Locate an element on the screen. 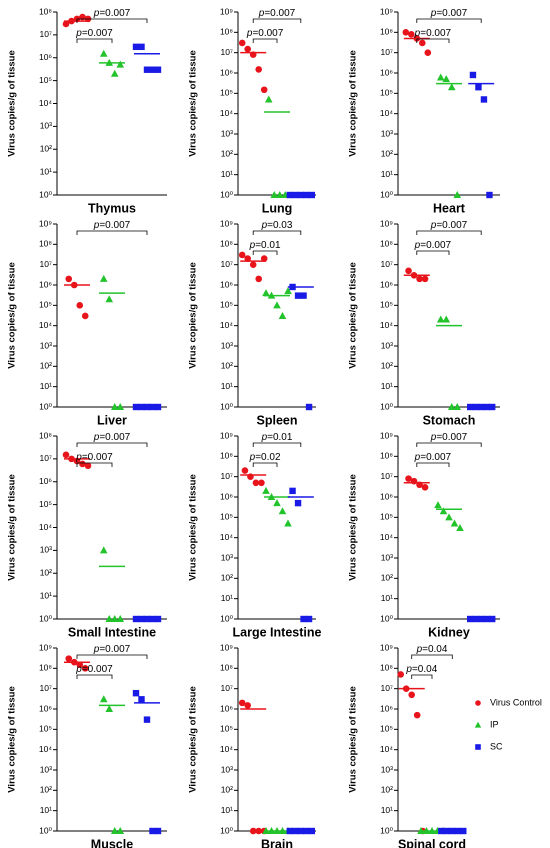 The height and width of the screenshot is (848, 550). p-rest: =0.04 is located at coordinates (425, 669).